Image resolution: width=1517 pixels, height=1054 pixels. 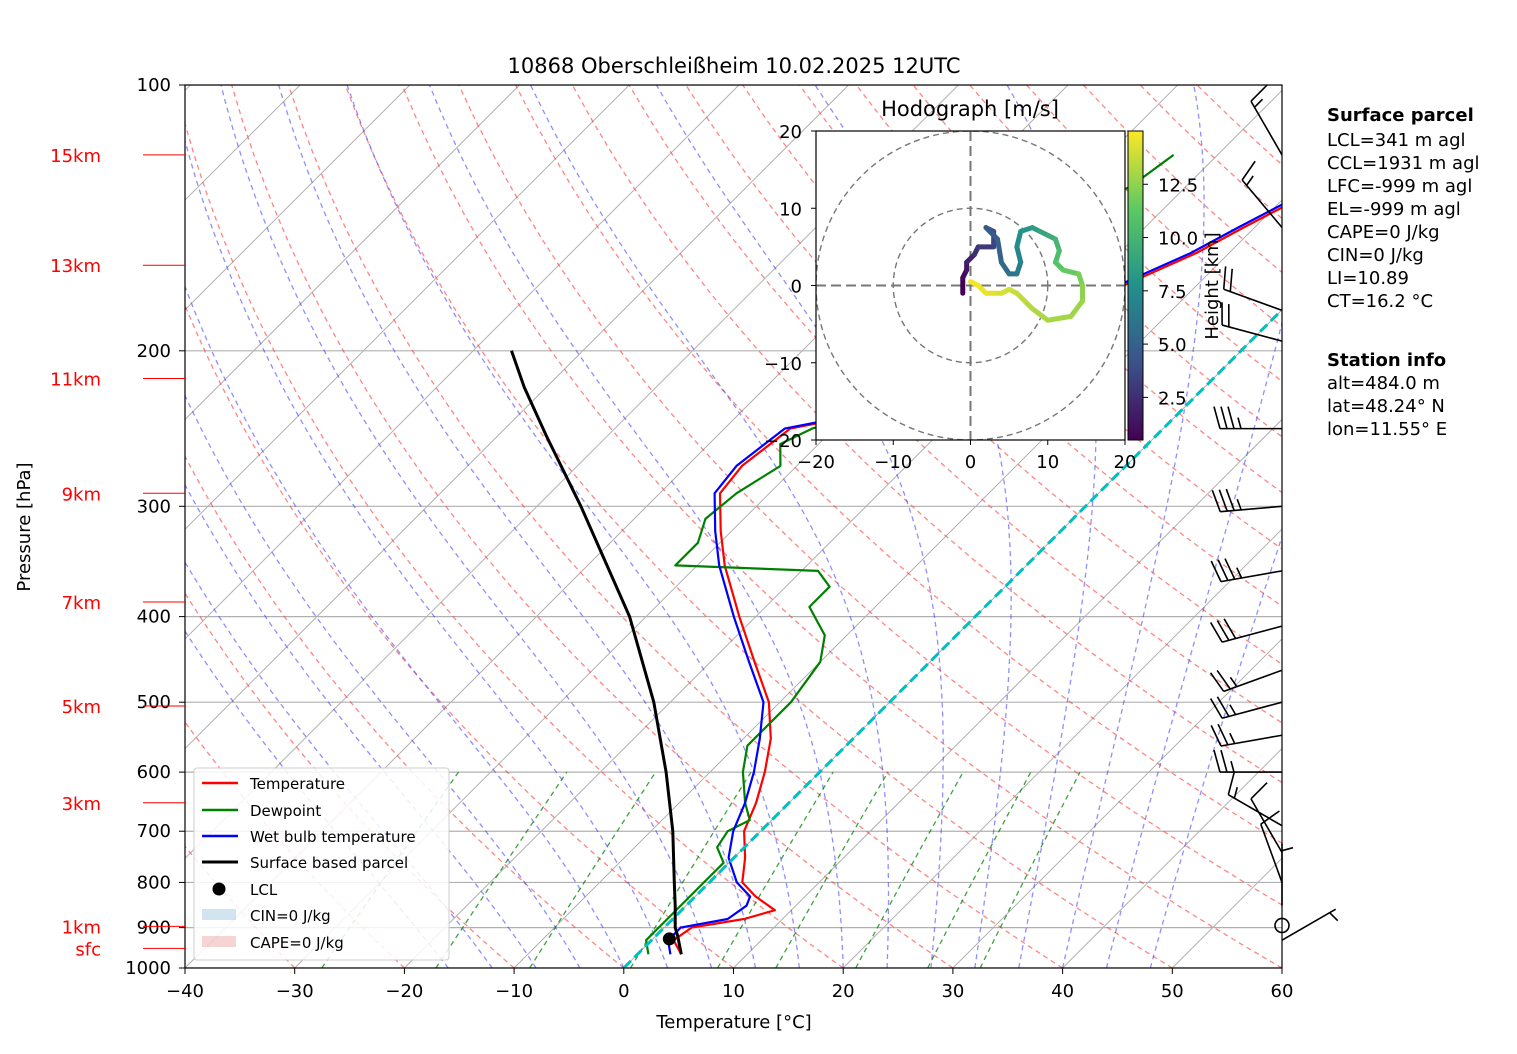 What do you see at coordinates (81, 494) in the screenshot?
I see `height-label: 9km` at bounding box center [81, 494].